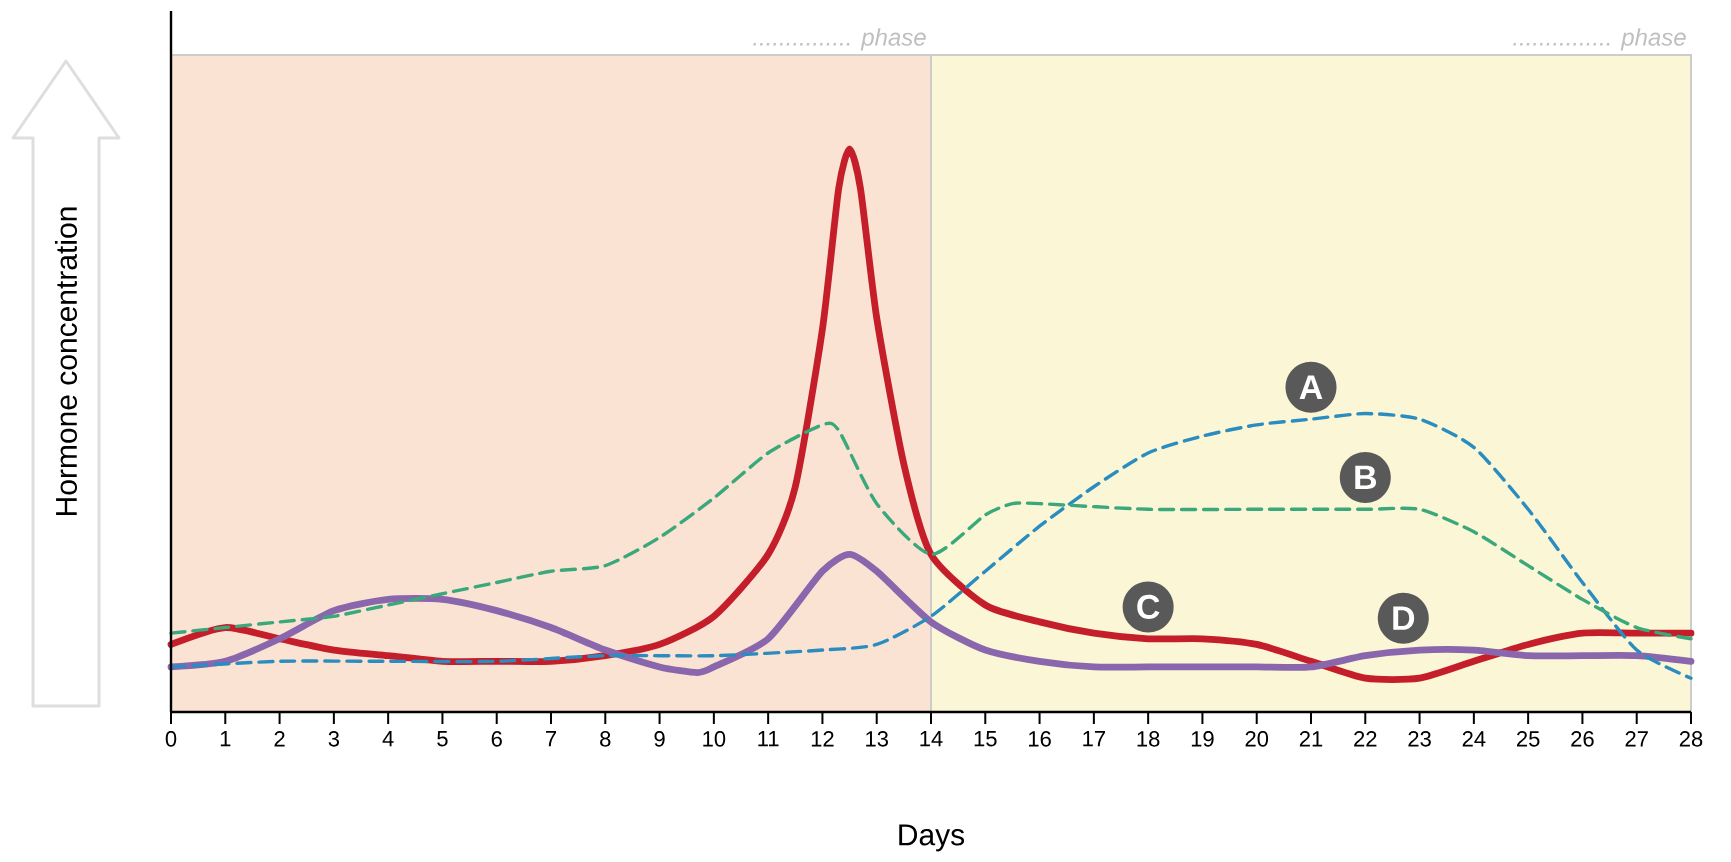 This screenshot has width=1731, height=862. Describe the element at coordinates (1040, 739) in the screenshot. I see `x-tick-label: 16` at that location.